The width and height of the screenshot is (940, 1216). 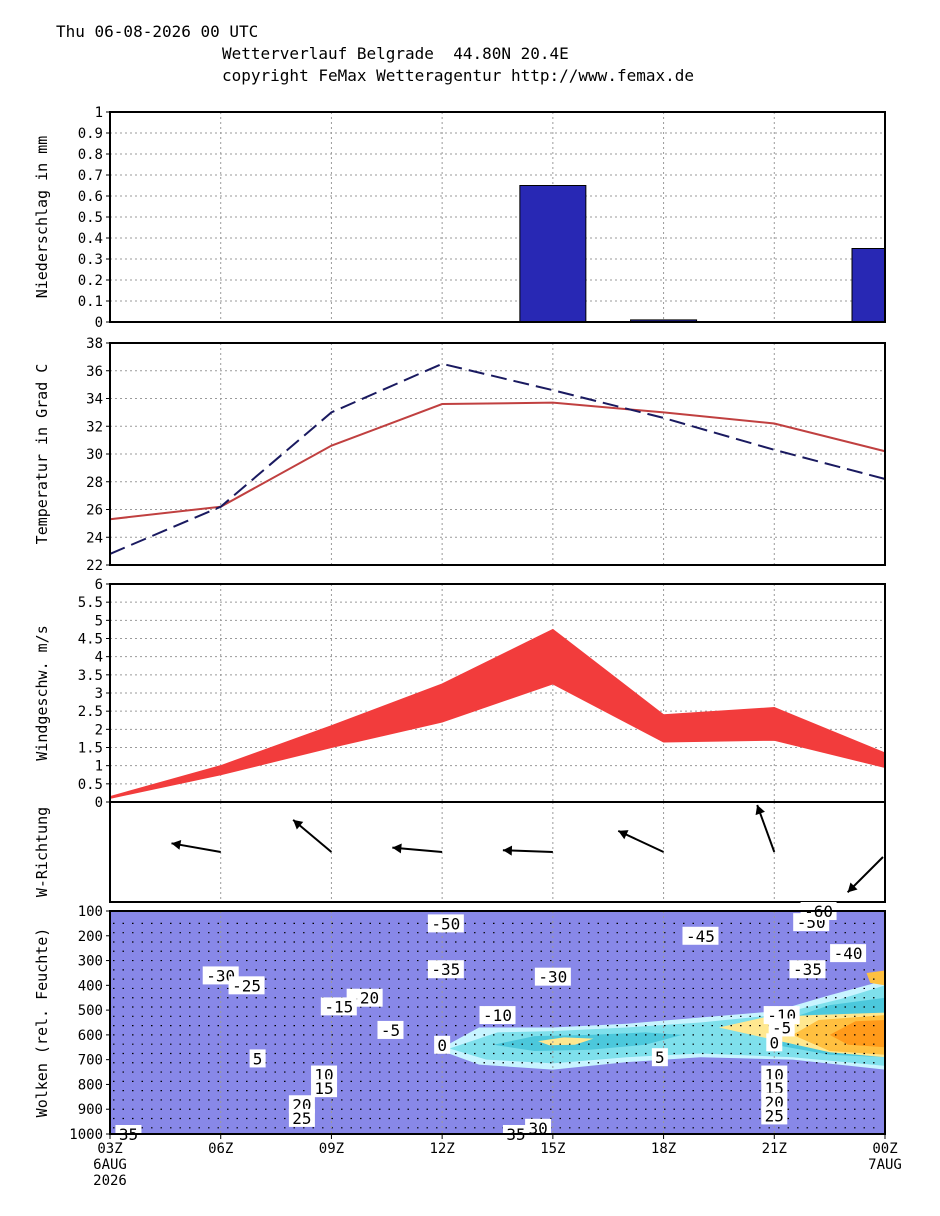 What do you see at coordinates (552, 1149) in the screenshot?
I see `x-tick-label: 15Z` at bounding box center [552, 1149].